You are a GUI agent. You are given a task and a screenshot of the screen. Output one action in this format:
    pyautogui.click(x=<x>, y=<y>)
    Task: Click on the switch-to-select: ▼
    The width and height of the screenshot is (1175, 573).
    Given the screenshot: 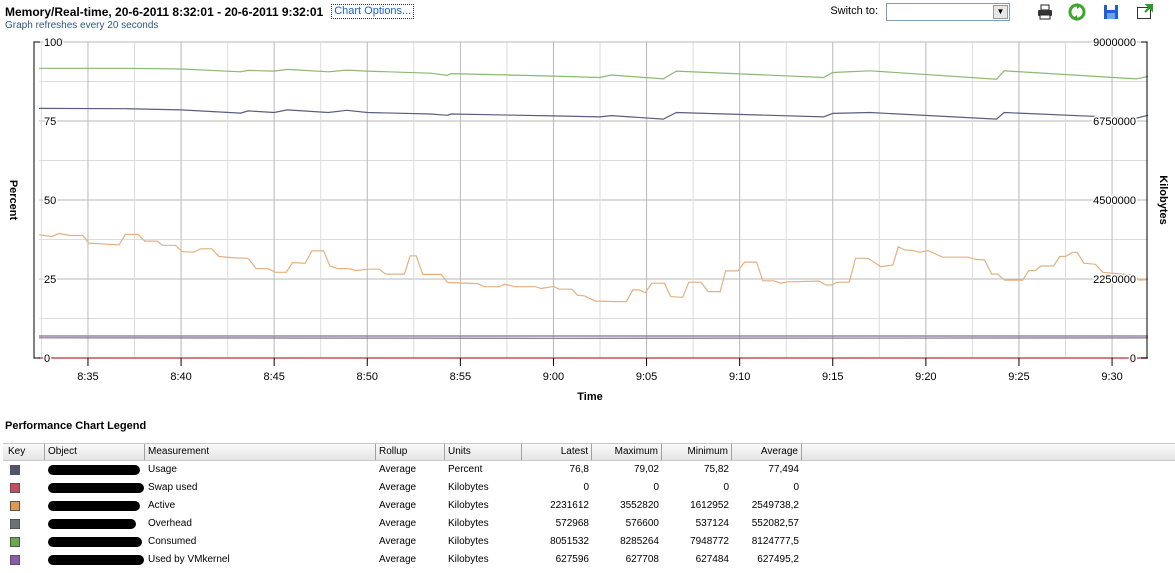 What is the action you would take?
    pyautogui.click(x=948, y=12)
    